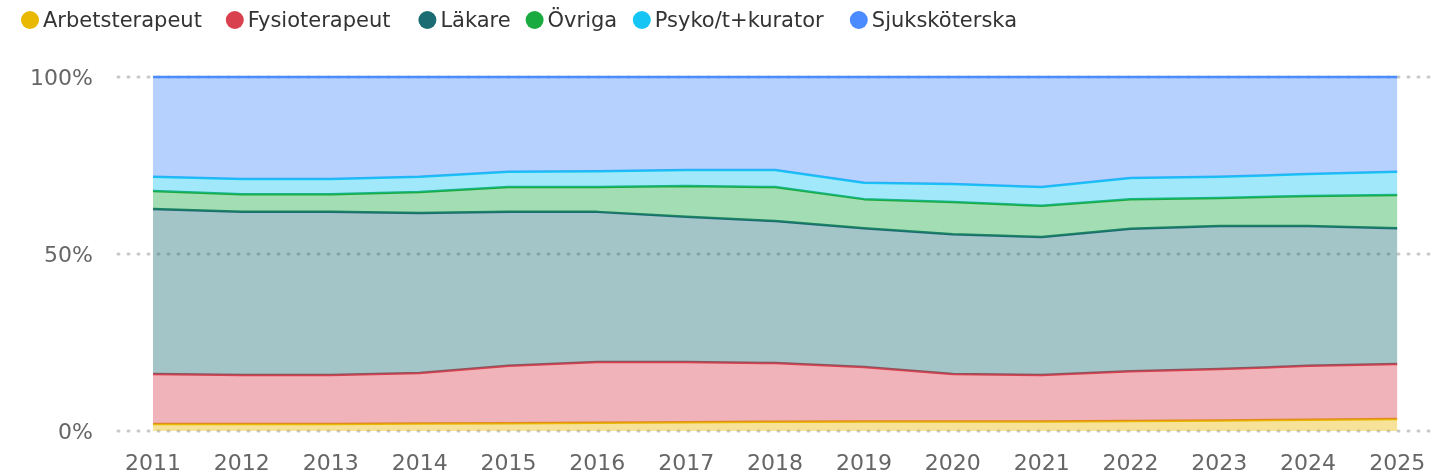  Describe the element at coordinates (944, 20) in the screenshot. I see `legend-label: Sjuksköterska` at that location.